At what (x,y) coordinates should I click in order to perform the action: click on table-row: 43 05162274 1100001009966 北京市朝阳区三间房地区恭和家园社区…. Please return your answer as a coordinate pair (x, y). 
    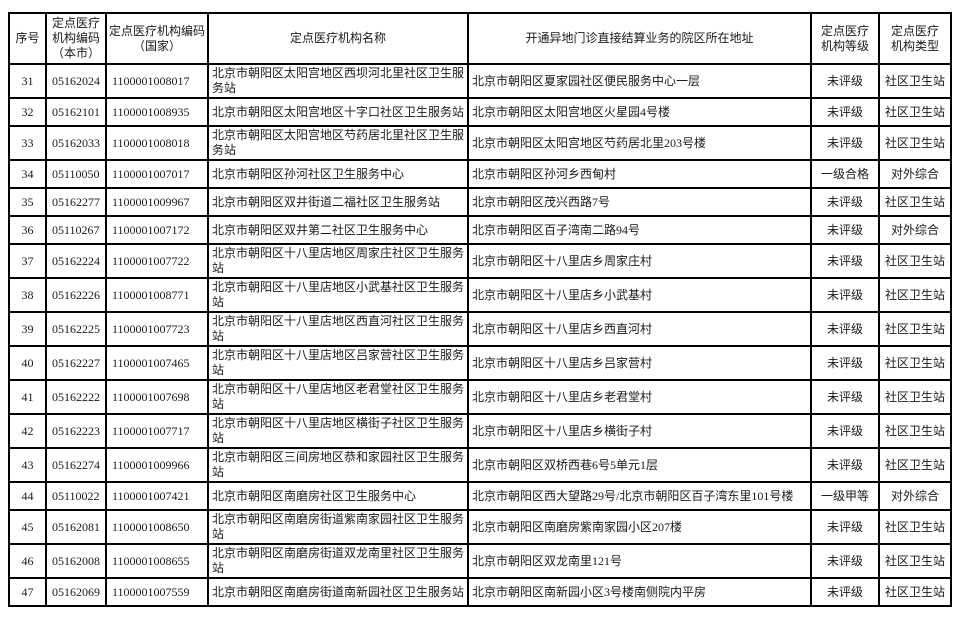
    Looking at the image, I should click on (480, 465).